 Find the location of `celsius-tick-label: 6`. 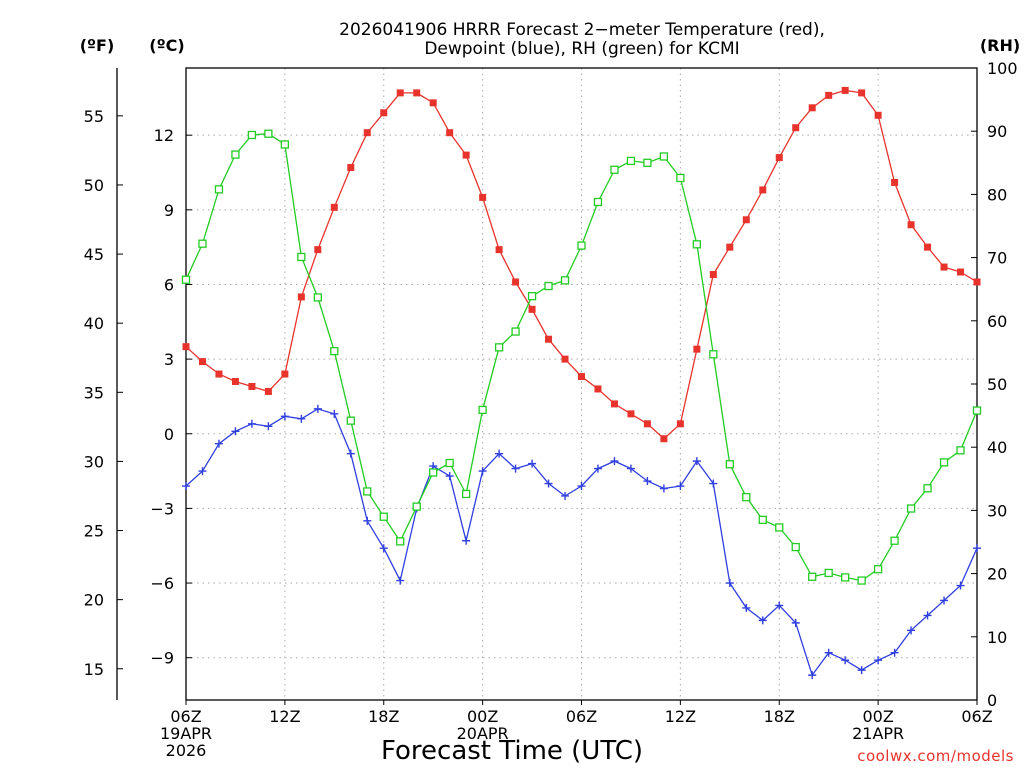

celsius-tick-label: 6 is located at coordinates (169, 284).